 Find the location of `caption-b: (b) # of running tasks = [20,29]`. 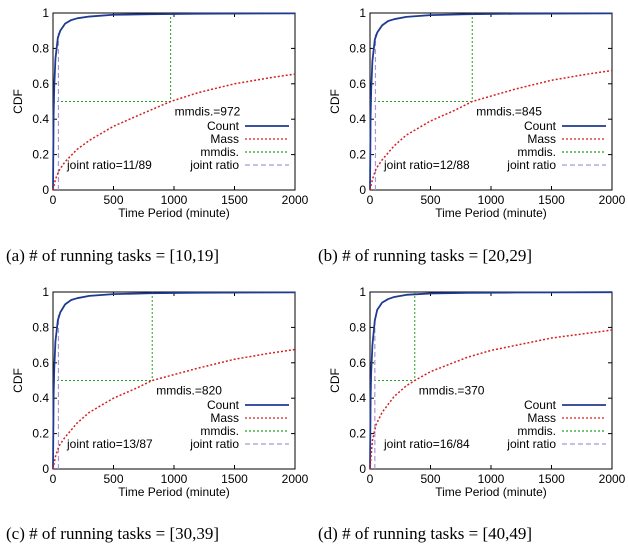

caption-b: (b) # of running tasks = [20,29] is located at coordinates (425, 255).